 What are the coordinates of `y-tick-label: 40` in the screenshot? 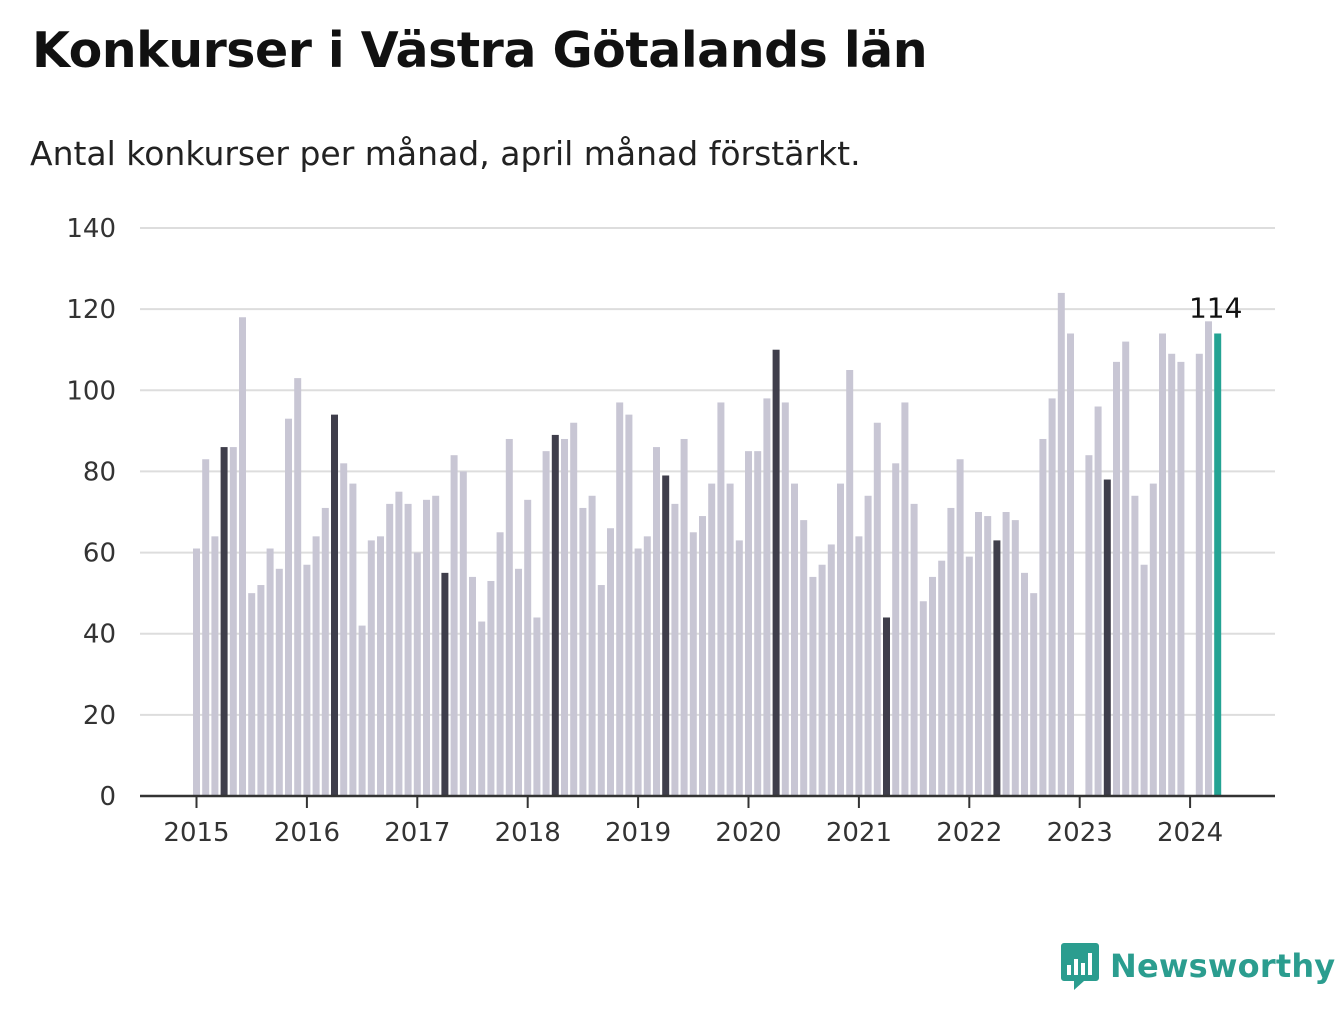 It's located at (99, 635).